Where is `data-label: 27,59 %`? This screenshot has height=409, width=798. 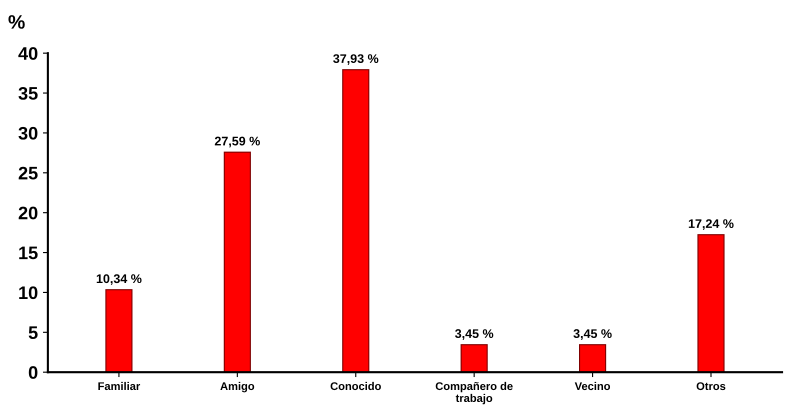
data-label: 27,59 % is located at coordinates (237, 142).